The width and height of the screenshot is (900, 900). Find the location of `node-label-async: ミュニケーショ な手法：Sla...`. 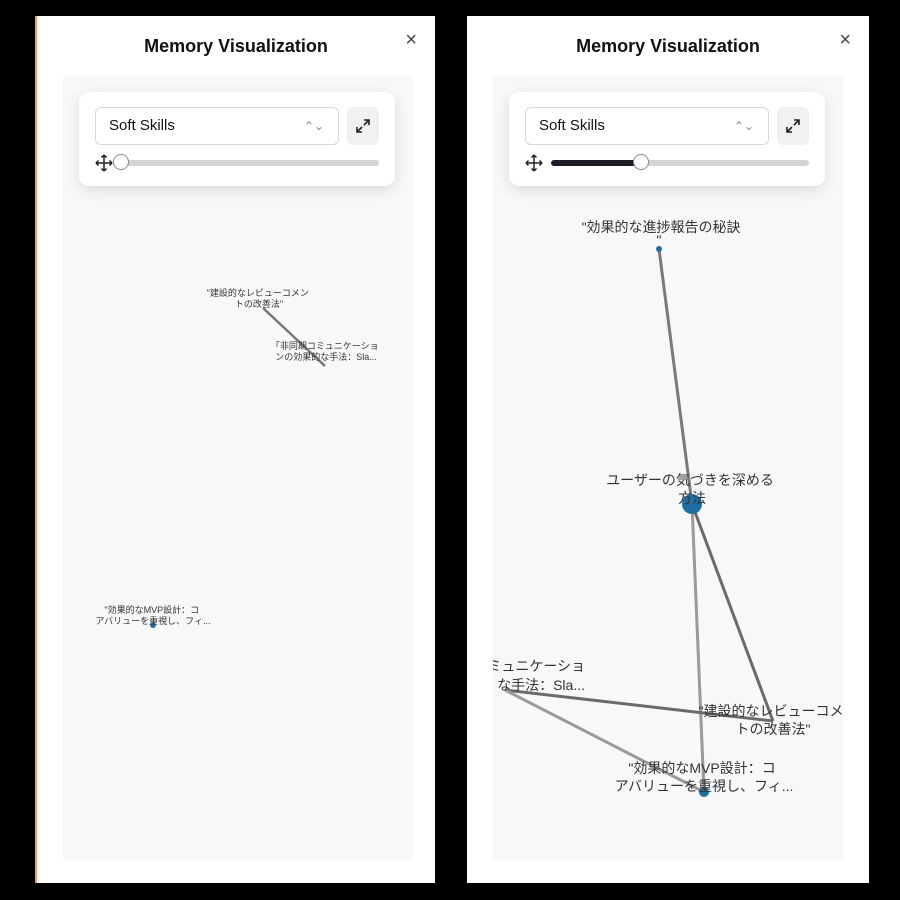

node-label-async: ミュニケーショ な手法：Sla... is located at coordinates (541, 675).